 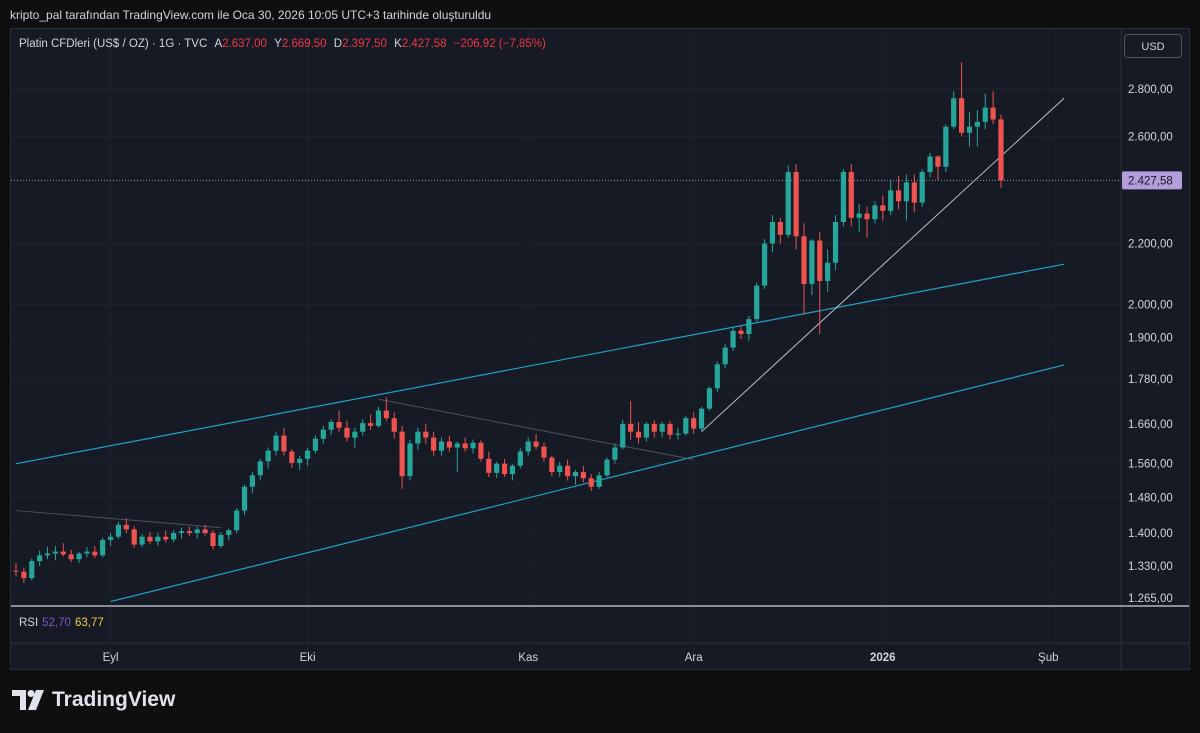 I want to click on x-tick-label: 2026, so click(x=883, y=658).